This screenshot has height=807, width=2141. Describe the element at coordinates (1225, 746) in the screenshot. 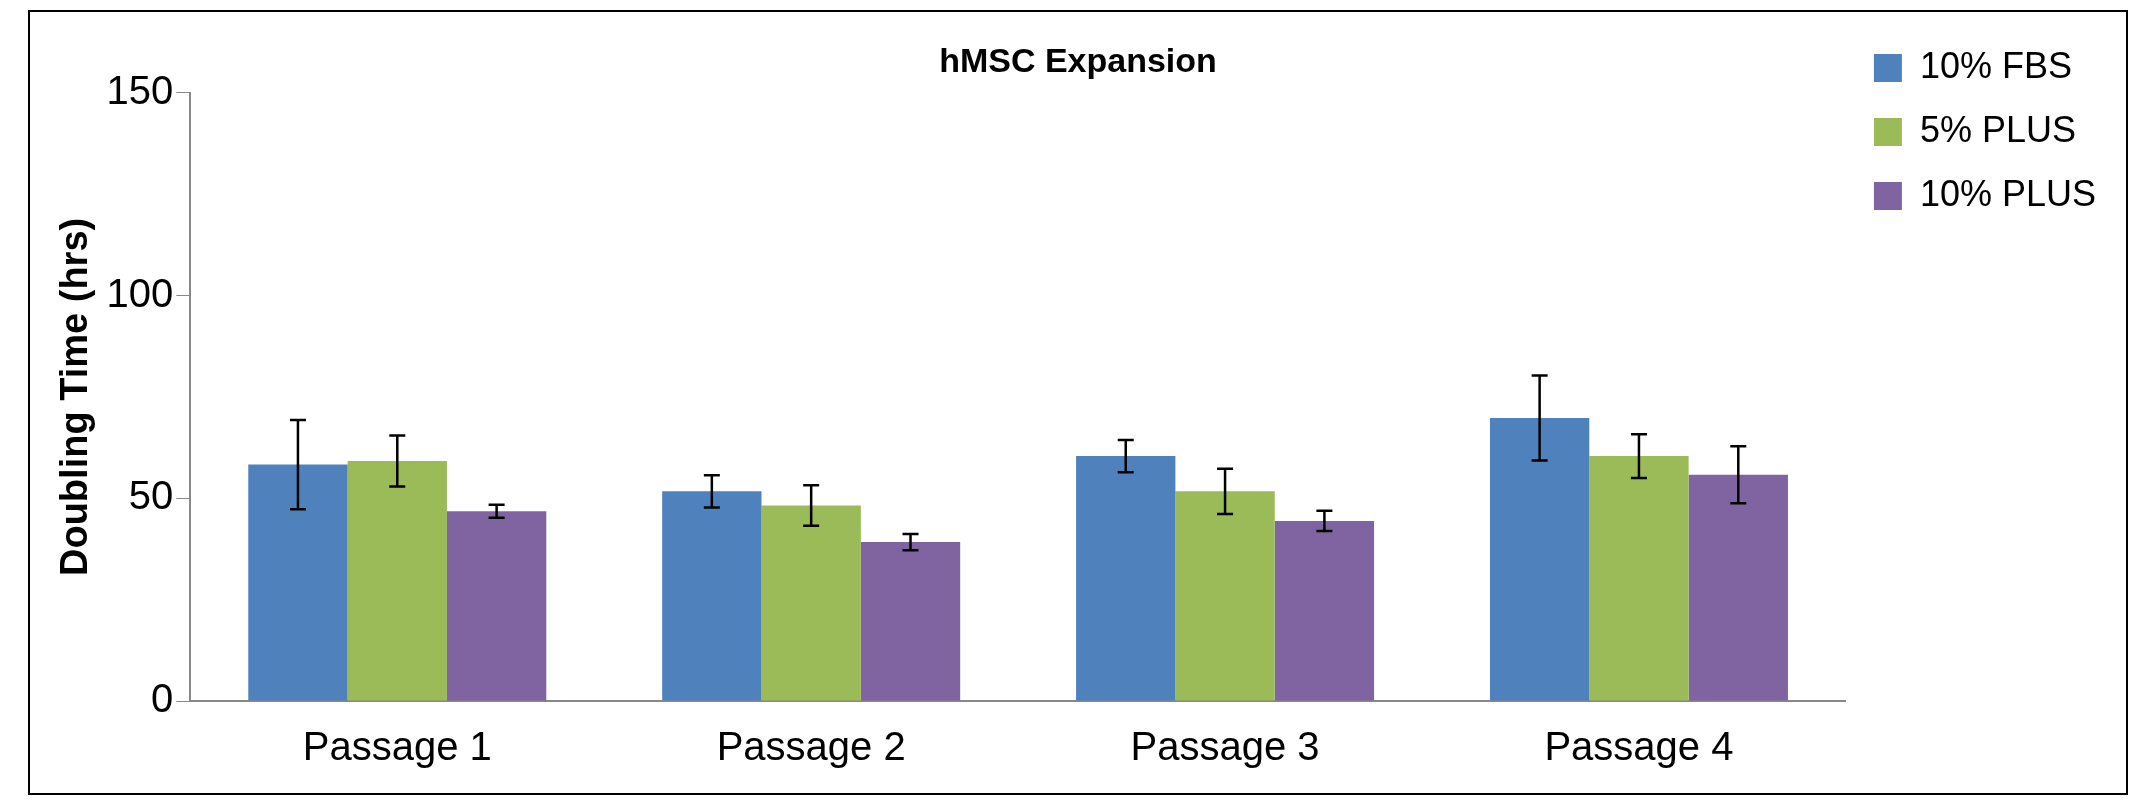

I see `x-tick-label: Passage 3` at that location.